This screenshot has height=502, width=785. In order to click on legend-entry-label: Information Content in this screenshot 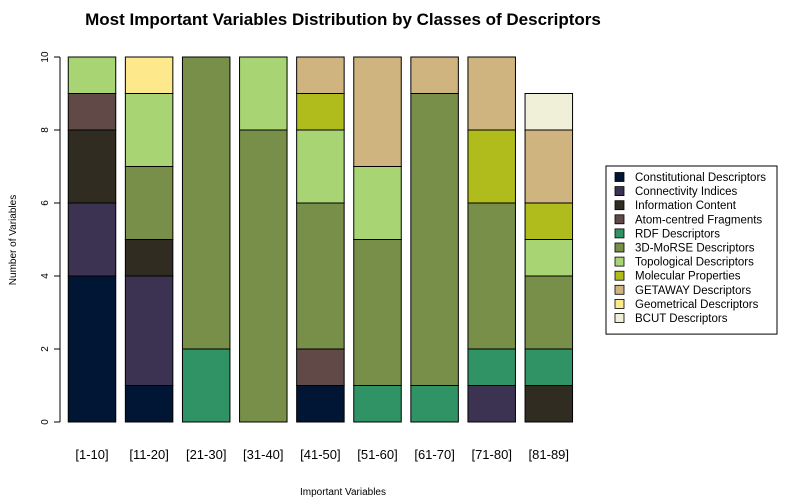, I will do `click(686, 206)`.